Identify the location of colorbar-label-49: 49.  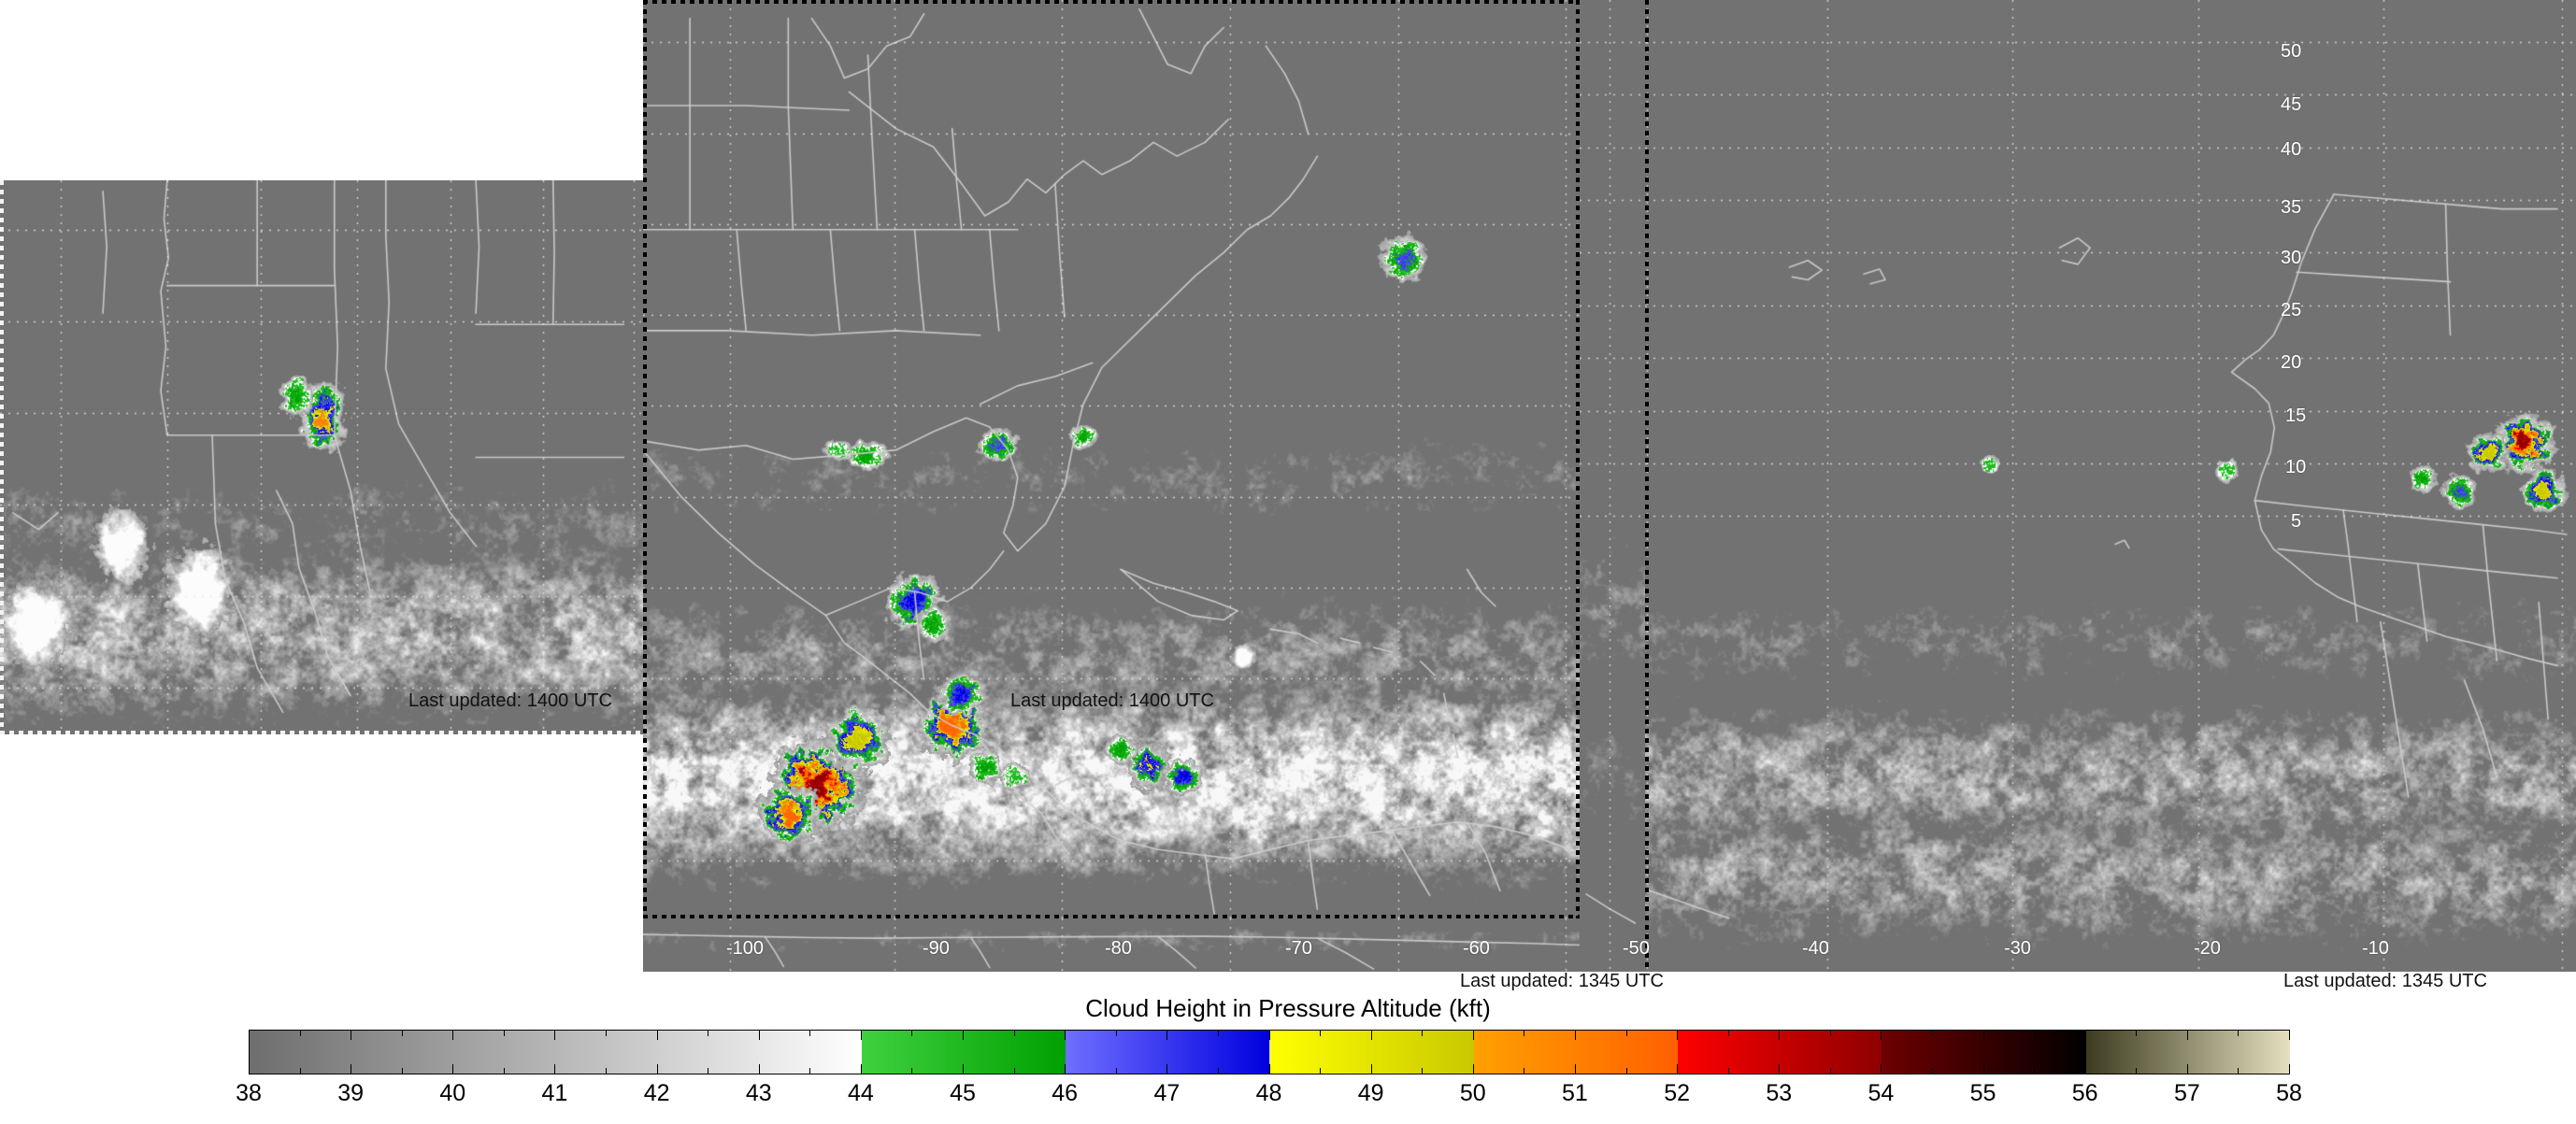
(1370, 1093).